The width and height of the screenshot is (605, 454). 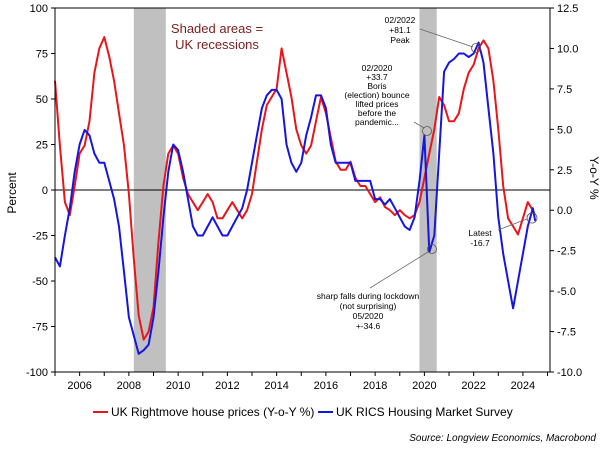 What do you see at coordinates (79, 386) in the screenshot?
I see `x-tick-label: 2006` at bounding box center [79, 386].